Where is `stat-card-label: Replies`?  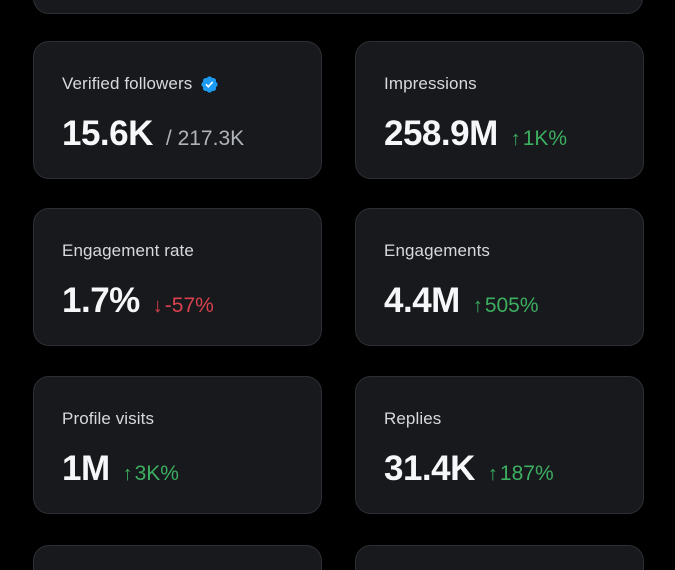
stat-card-label: Replies is located at coordinates (413, 418).